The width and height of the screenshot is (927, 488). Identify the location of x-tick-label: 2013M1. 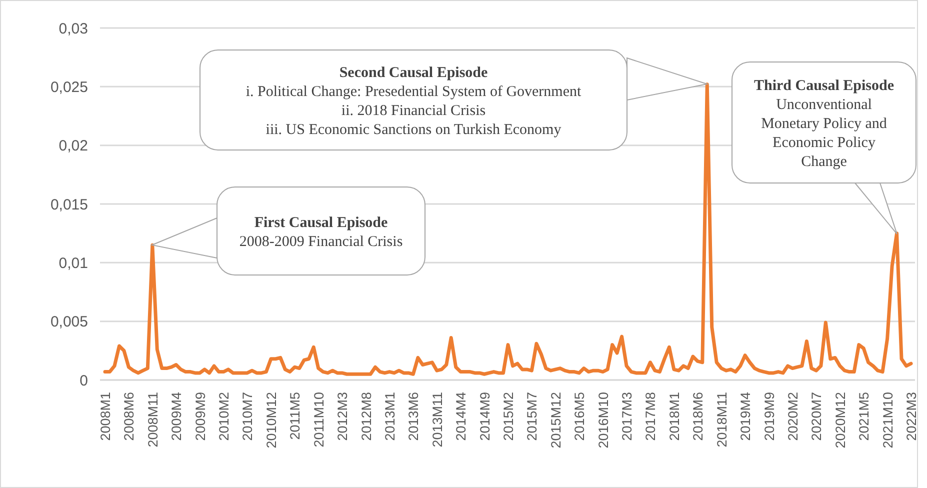
(390, 416).